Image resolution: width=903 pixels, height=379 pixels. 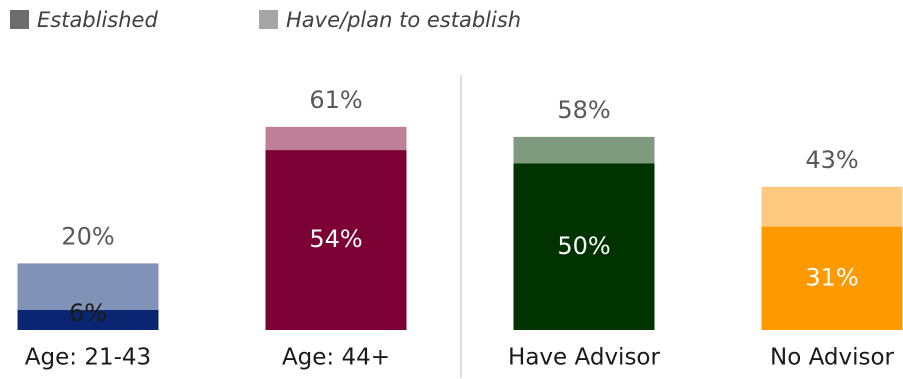 I want to click on value-label: 54%, so click(x=335, y=239).